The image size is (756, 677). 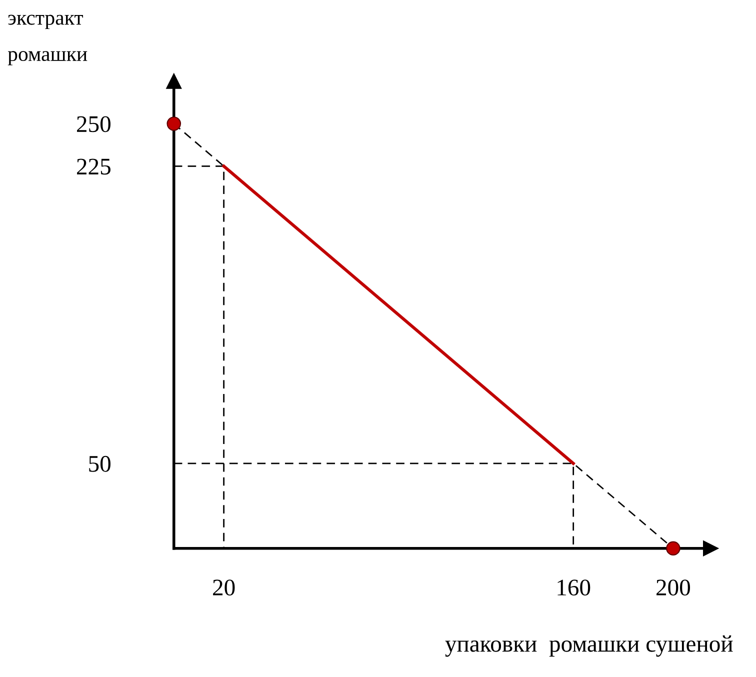 What do you see at coordinates (673, 588) in the screenshot?
I see `x-tick-label: 200` at bounding box center [673, 588].